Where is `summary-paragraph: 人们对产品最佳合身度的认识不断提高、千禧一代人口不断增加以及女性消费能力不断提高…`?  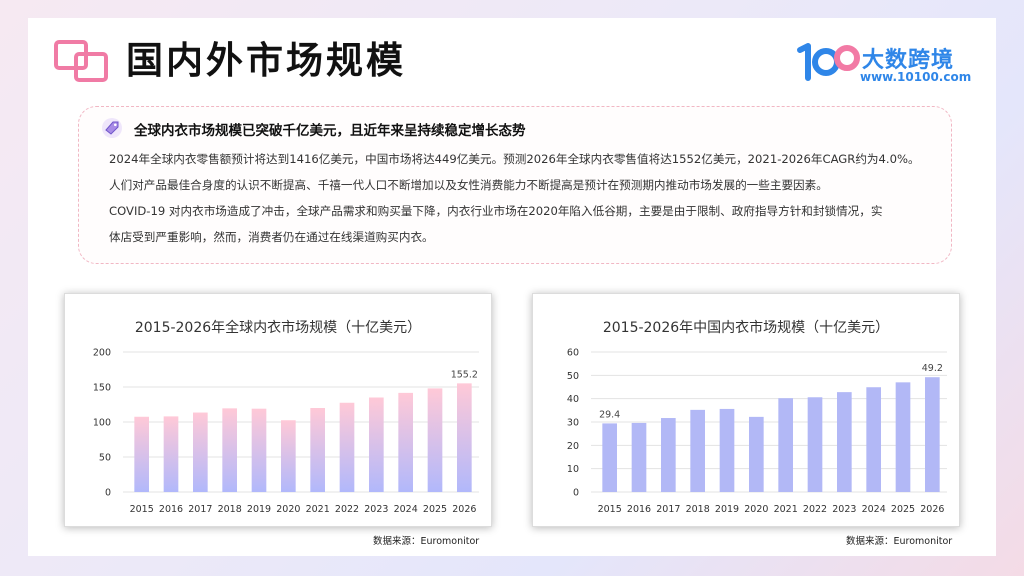
summary-paragraph: 人们对产品最佳合身度的认识不断提高、千禧一代人口不断增加以及女性消费能力不断提高… is located at coordinates (468, 185).